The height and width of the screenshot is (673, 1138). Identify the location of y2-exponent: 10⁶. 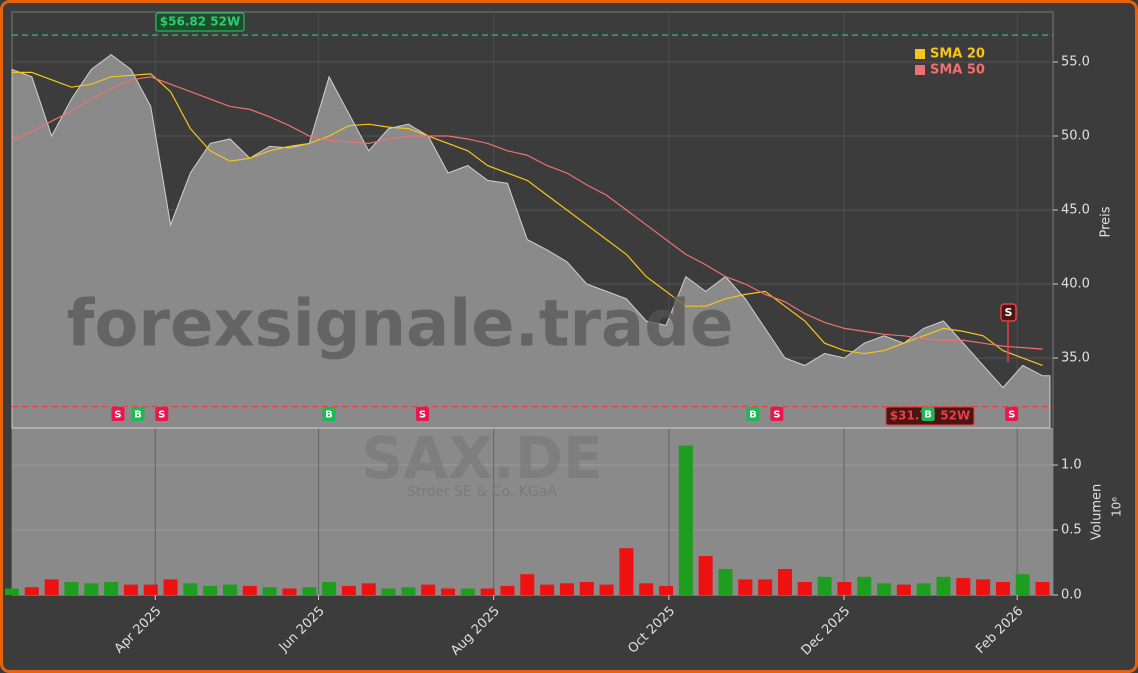
(1117, 507).